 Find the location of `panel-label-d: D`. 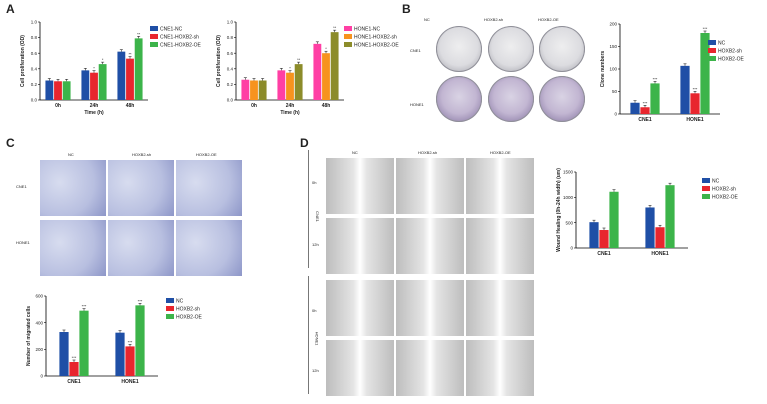

panel-label-d: D is located at coordinates (304, 143).